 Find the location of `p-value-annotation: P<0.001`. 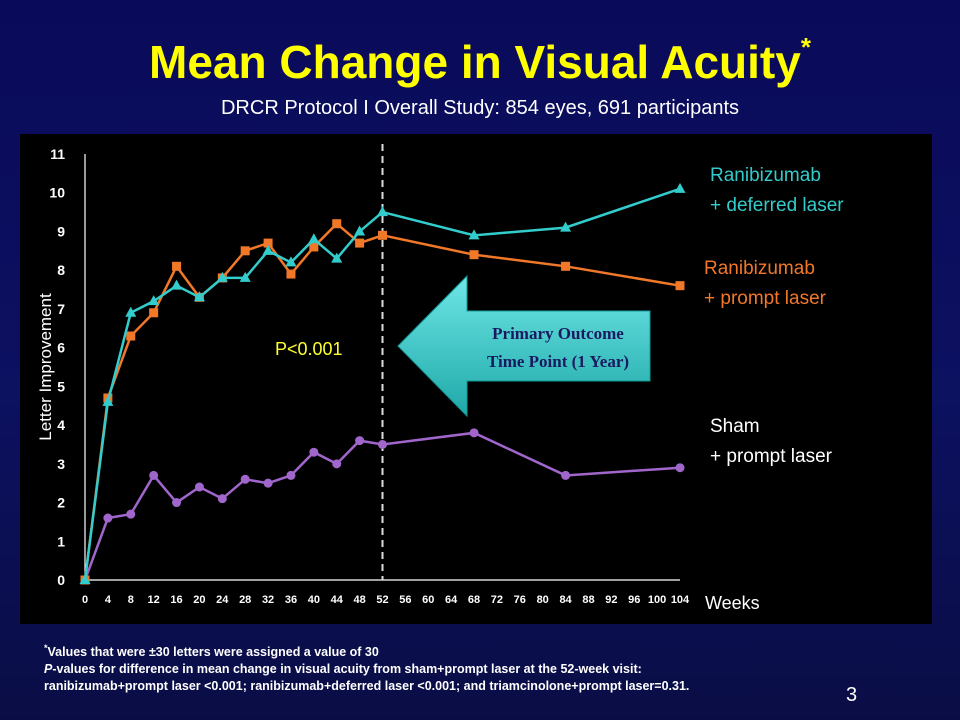

p-value-annotation: P<0.001 is located at coordinates (309, 349).